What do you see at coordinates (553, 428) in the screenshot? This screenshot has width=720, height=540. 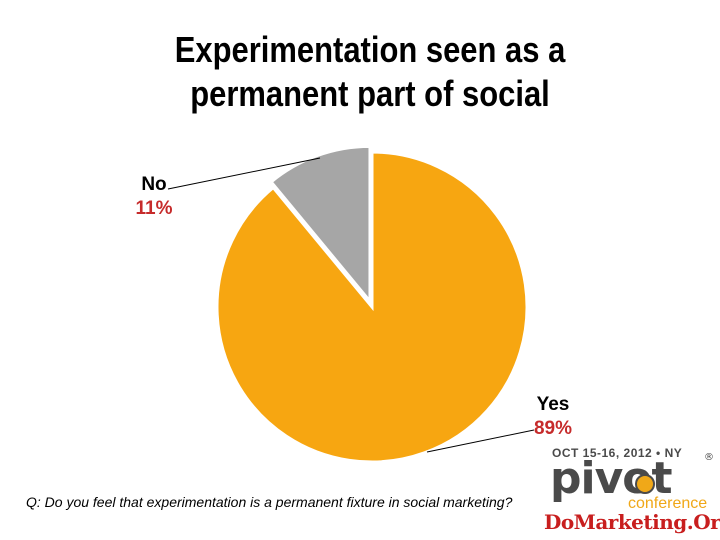 I see `slice-value-yes: 89%` at bounding box center [553, 428].